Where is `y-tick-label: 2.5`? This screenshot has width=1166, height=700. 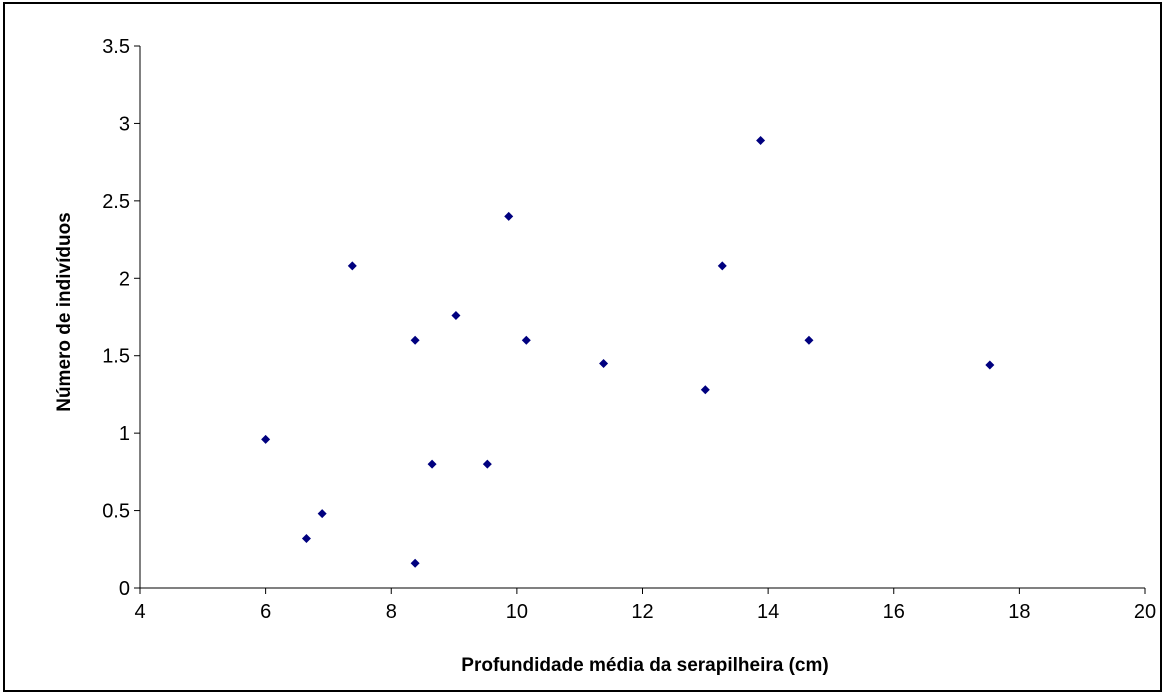
y-tick-label: 2.5 is located at coordinates (116, 202).